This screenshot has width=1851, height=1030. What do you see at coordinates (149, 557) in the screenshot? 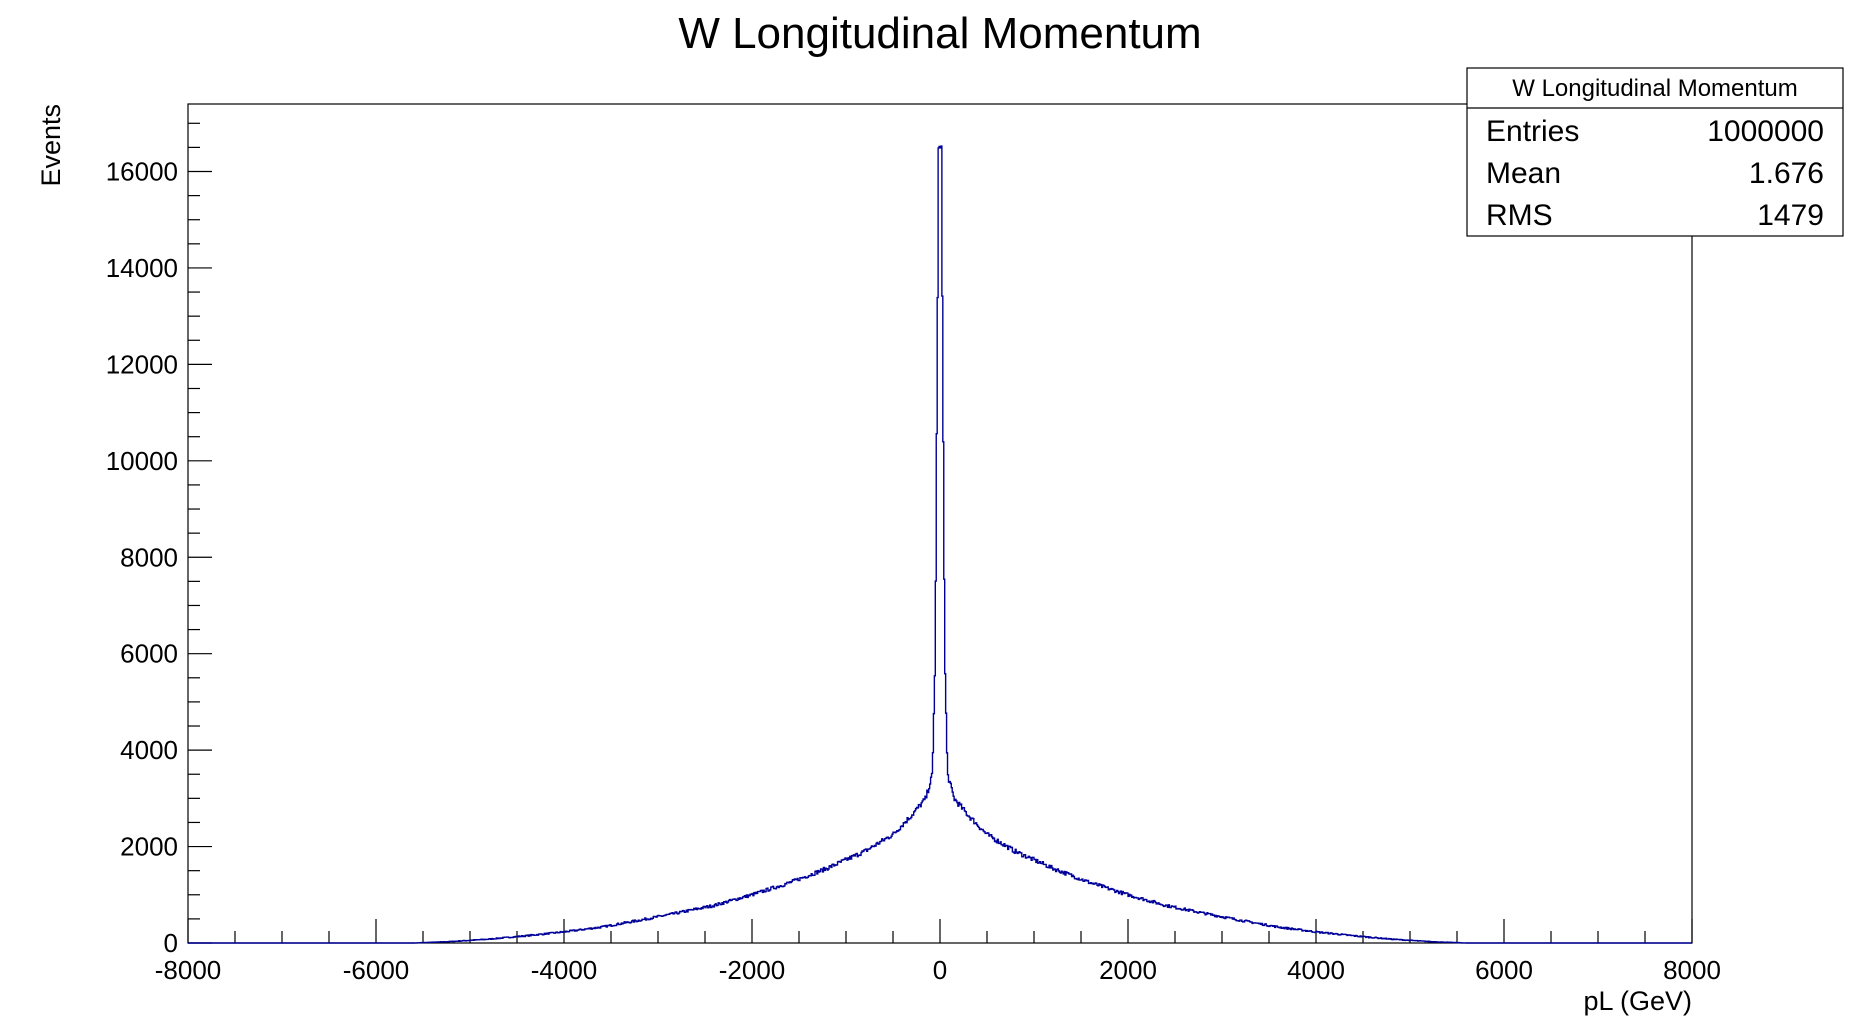
I see `y-tick-label: 8000` at bounding box center [149, 557].